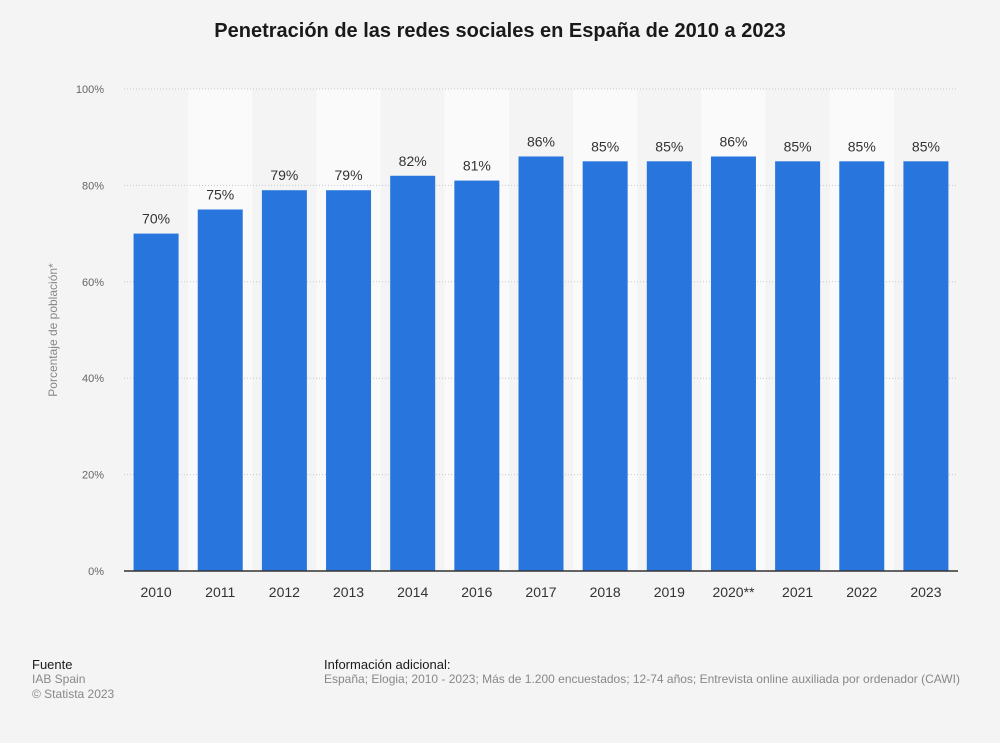  I want to click on x-tick-label: 2019, so click(669, 592).